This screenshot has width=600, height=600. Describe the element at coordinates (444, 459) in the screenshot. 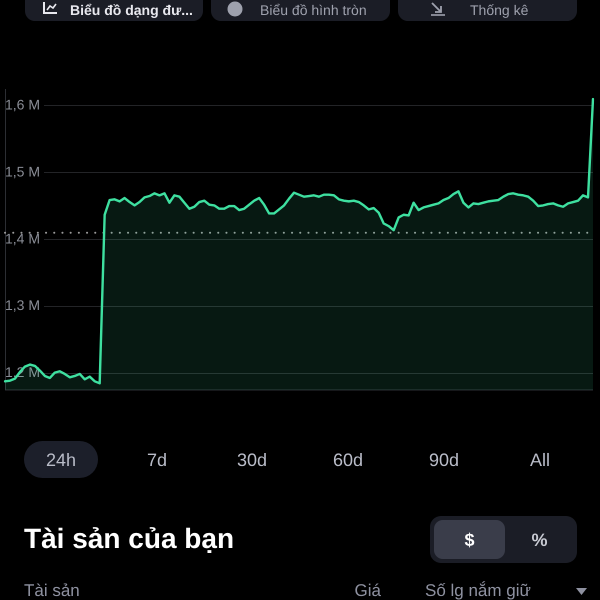

I see `period-button: 90d` at that location.